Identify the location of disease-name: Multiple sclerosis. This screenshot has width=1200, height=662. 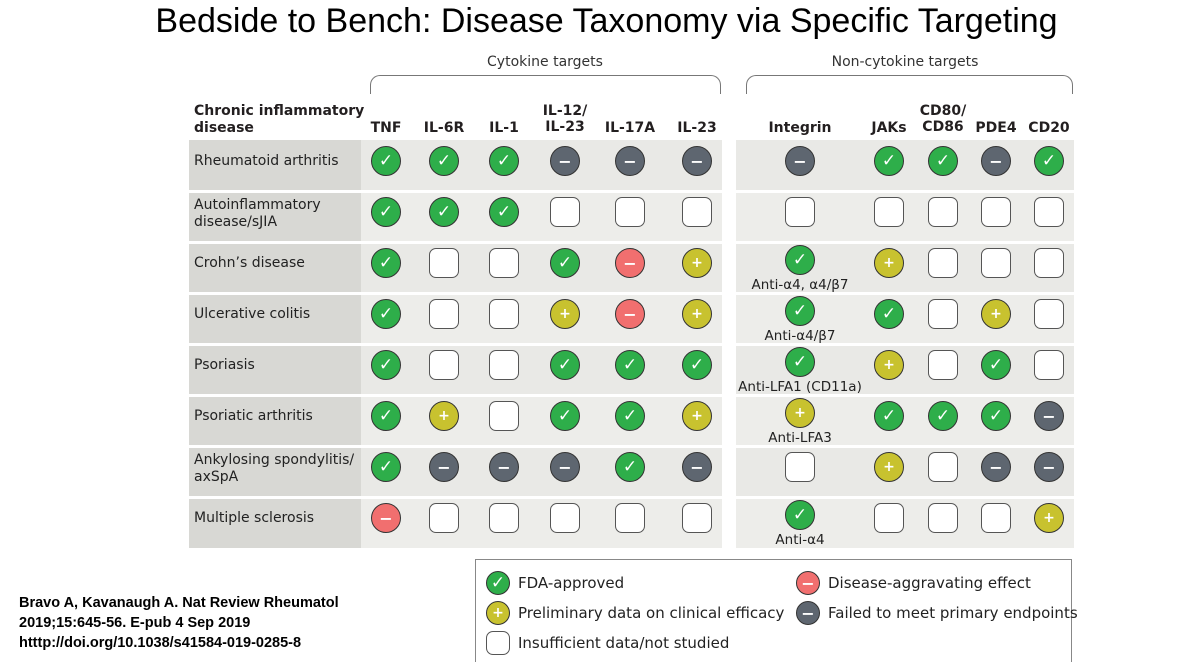
(254, 518).